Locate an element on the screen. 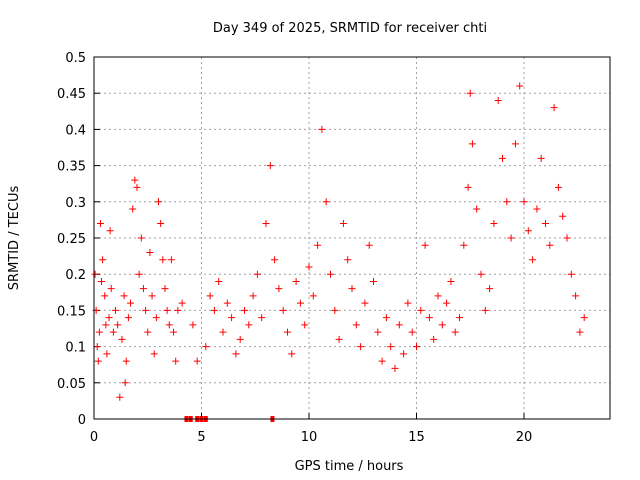  x-tick-label: 20 is located at coordinates (524, 437).